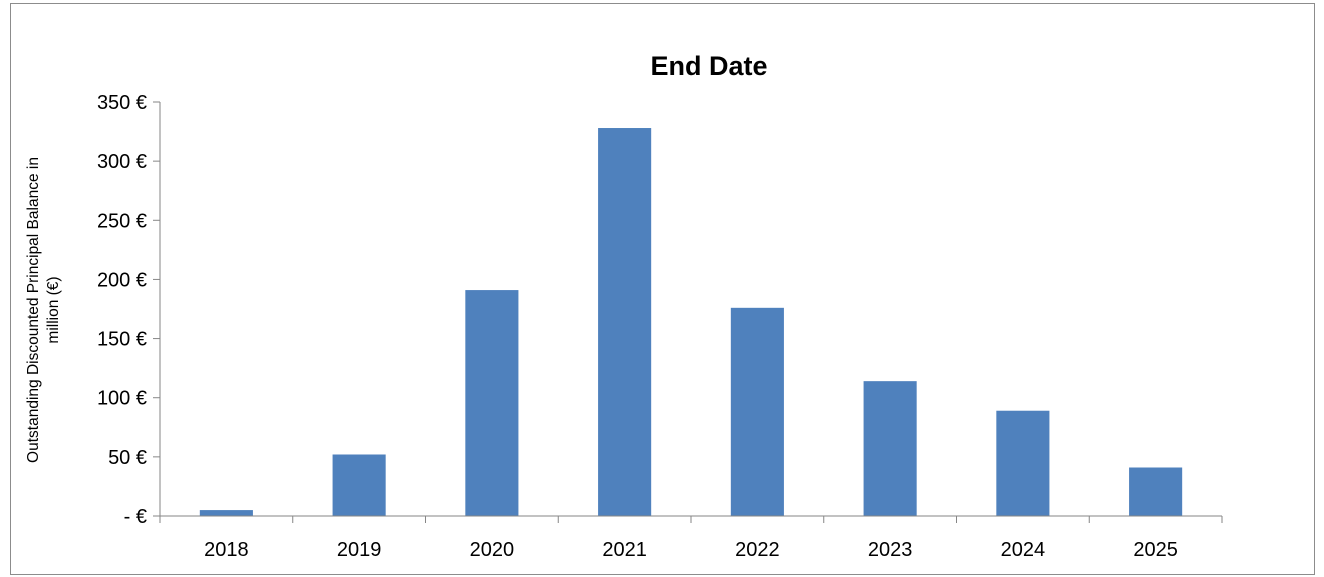  What do you see at coordinates (691, 538) in the screenshot?
I see `x-axis-ticks: 2018 2019 2020 2021 2022 2023 2024 2025` at bounding box center [691, 538].